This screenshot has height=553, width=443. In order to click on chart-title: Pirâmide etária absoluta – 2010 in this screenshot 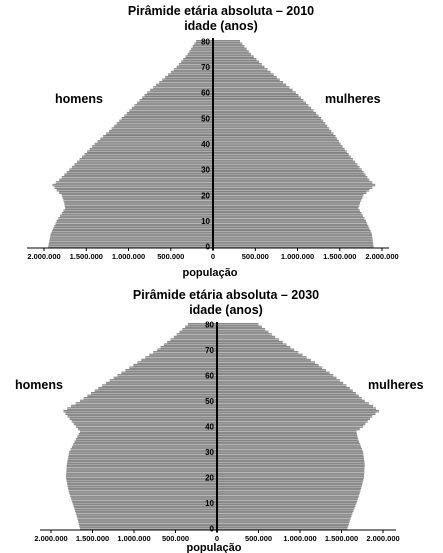, I will do `click(221, 11)`.